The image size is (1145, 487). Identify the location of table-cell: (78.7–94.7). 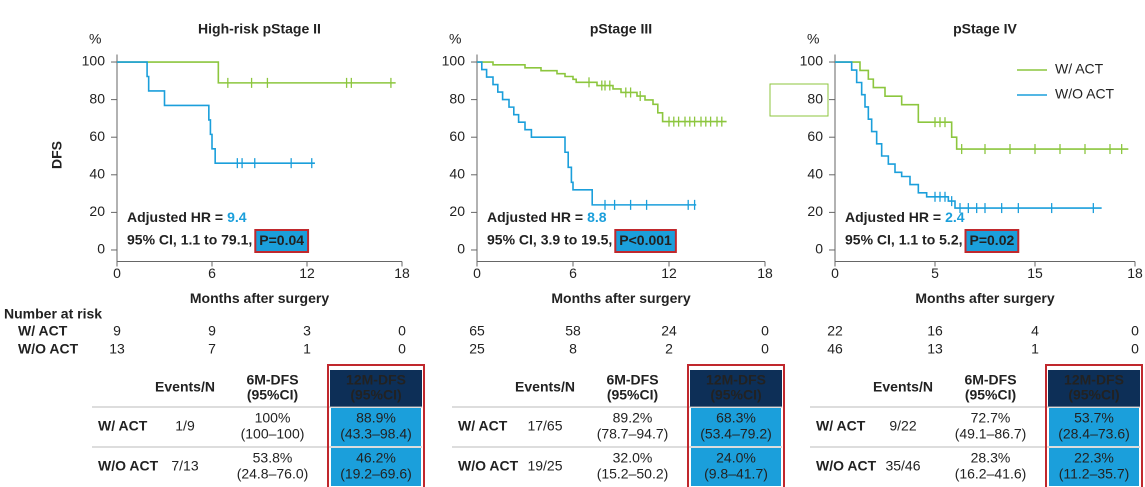
(633, 434).